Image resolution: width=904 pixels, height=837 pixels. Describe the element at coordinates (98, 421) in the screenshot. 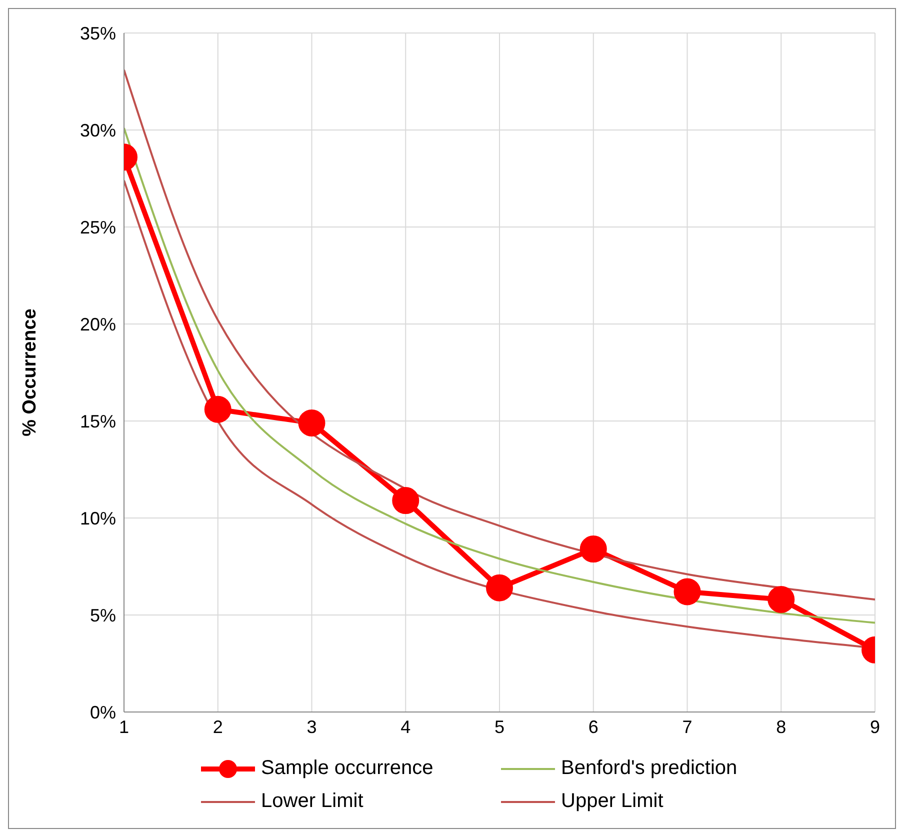

I see `y-tick-label: 15%` at that location.